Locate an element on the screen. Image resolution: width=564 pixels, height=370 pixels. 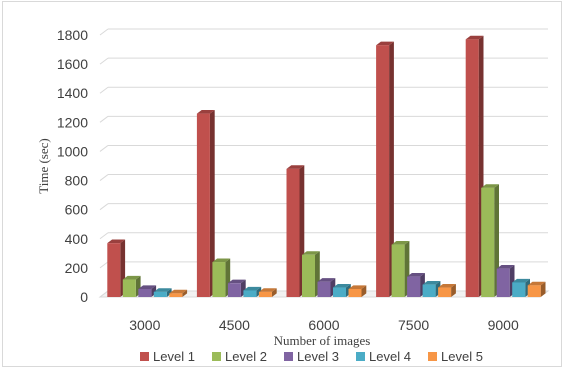
x-axis-title: Number of images is located at coordinates (322, 340).